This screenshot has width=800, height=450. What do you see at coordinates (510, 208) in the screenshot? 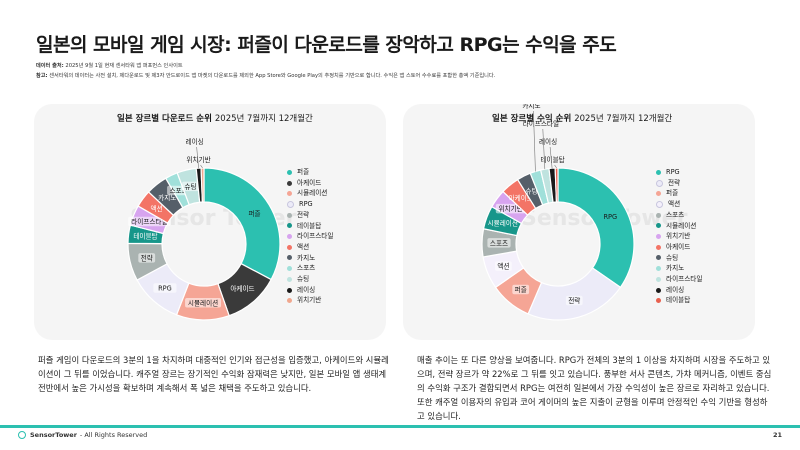
I see `slice-label-6: 위치기반` at bounding box center [510, 208].